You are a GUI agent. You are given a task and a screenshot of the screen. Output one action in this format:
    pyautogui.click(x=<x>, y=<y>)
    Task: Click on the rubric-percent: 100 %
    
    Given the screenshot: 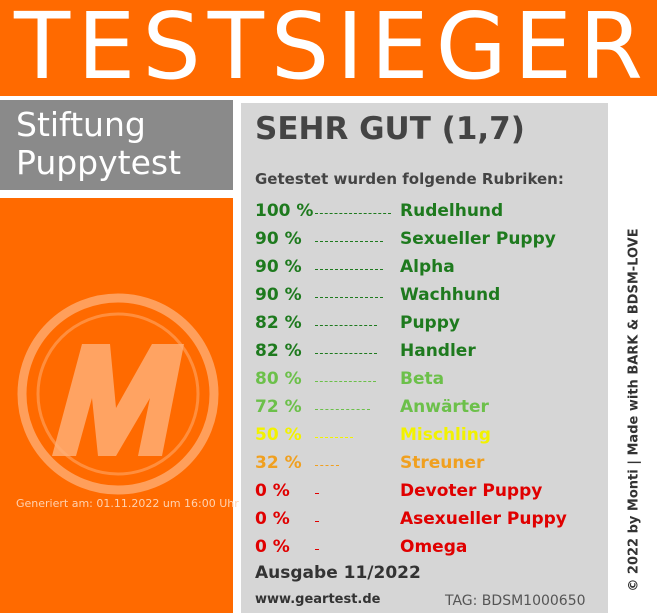 What is the action you would take?
    pyautogui.click(x=284, y=211)
    